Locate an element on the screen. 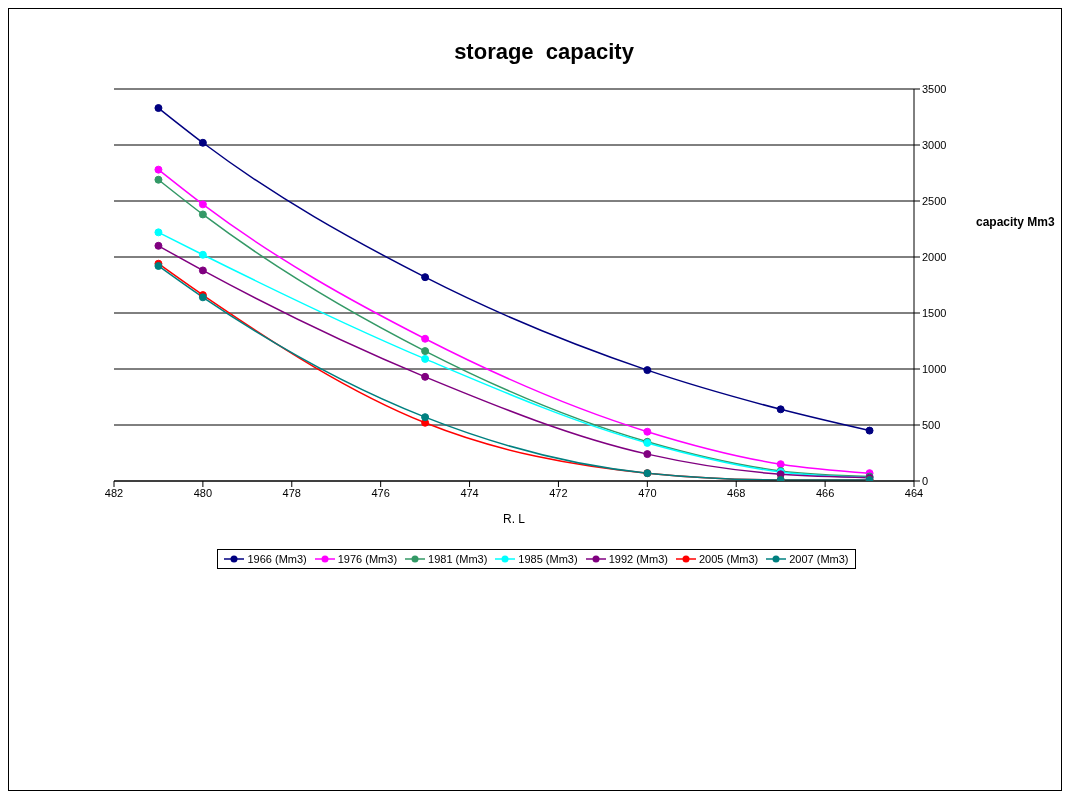 The height and width of the screenshot is (797, 1070). legend-label: 2007 (Mm3) is located at coordinates (818, 559).